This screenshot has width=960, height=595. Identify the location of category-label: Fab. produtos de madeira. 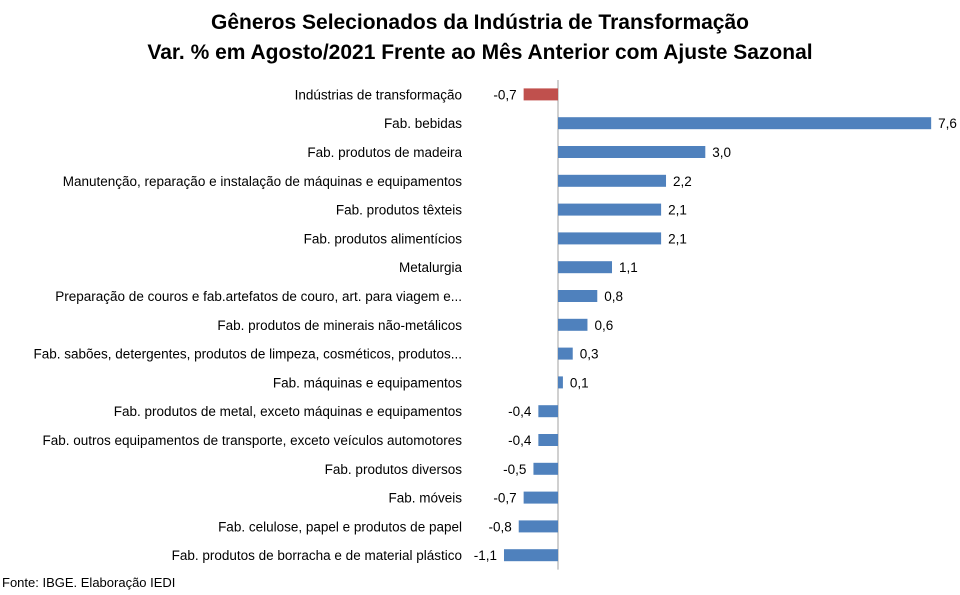
(384, 152).